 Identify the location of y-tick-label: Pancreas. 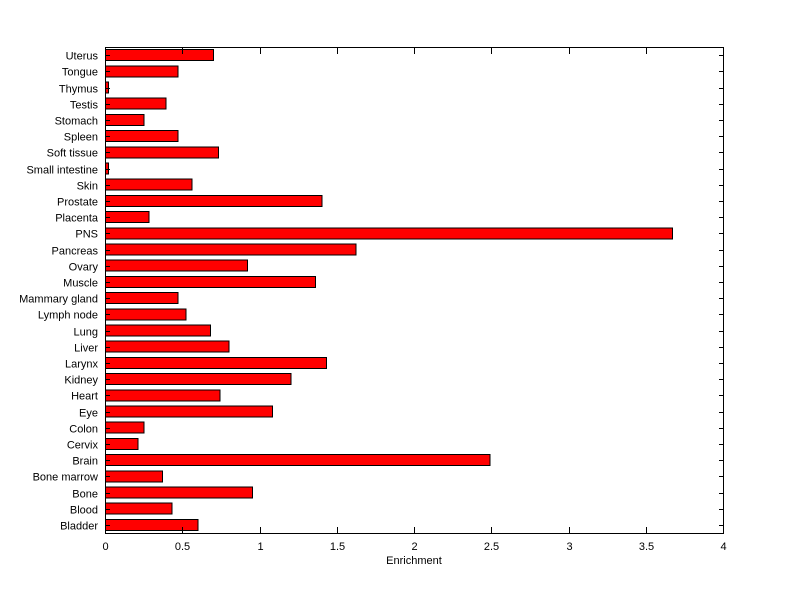
(75, 252).